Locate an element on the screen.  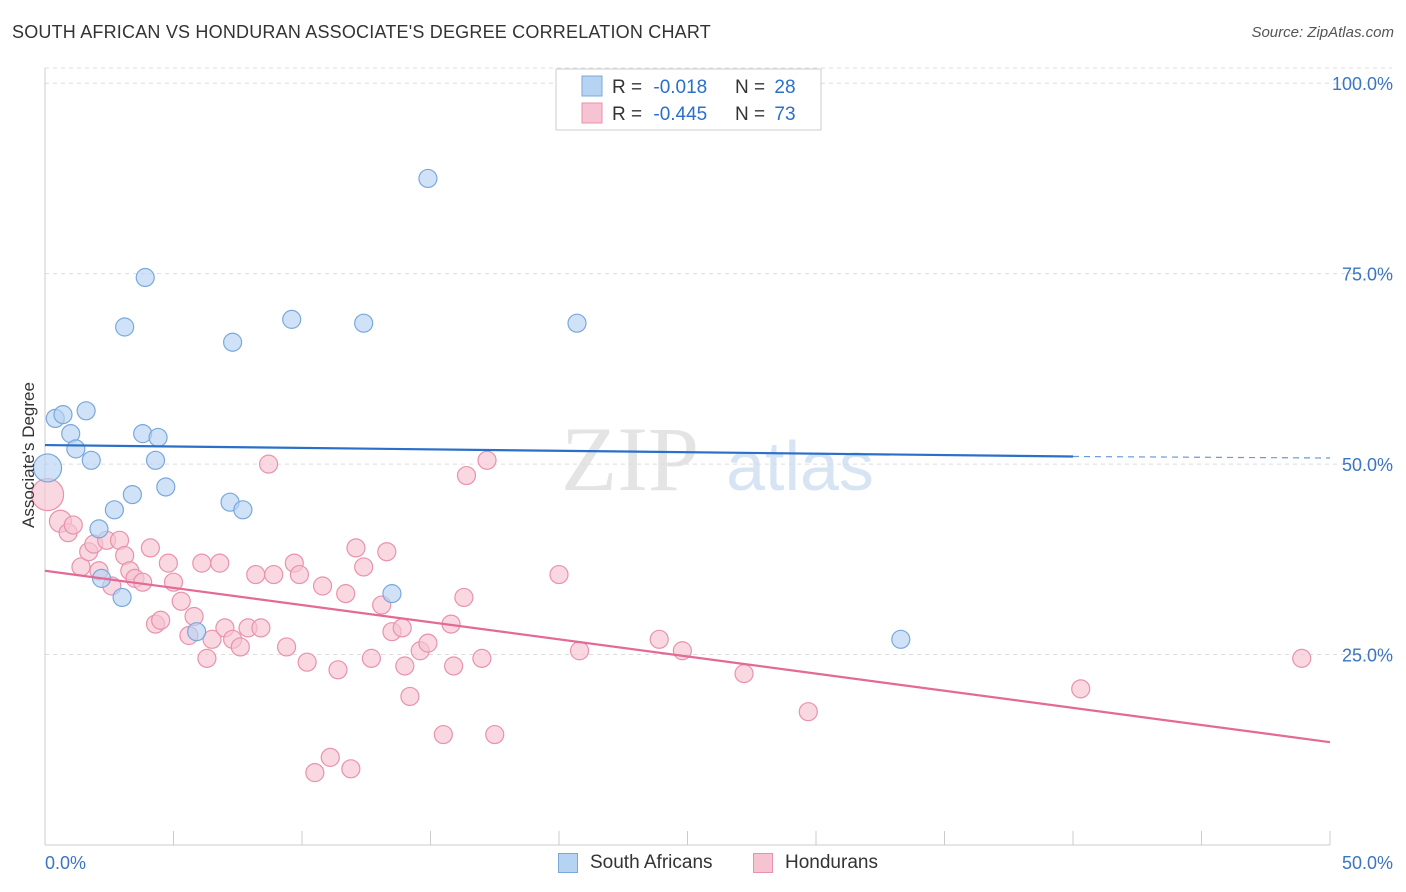
watermark: ZIP atlas is located at coordinates (717, 459).